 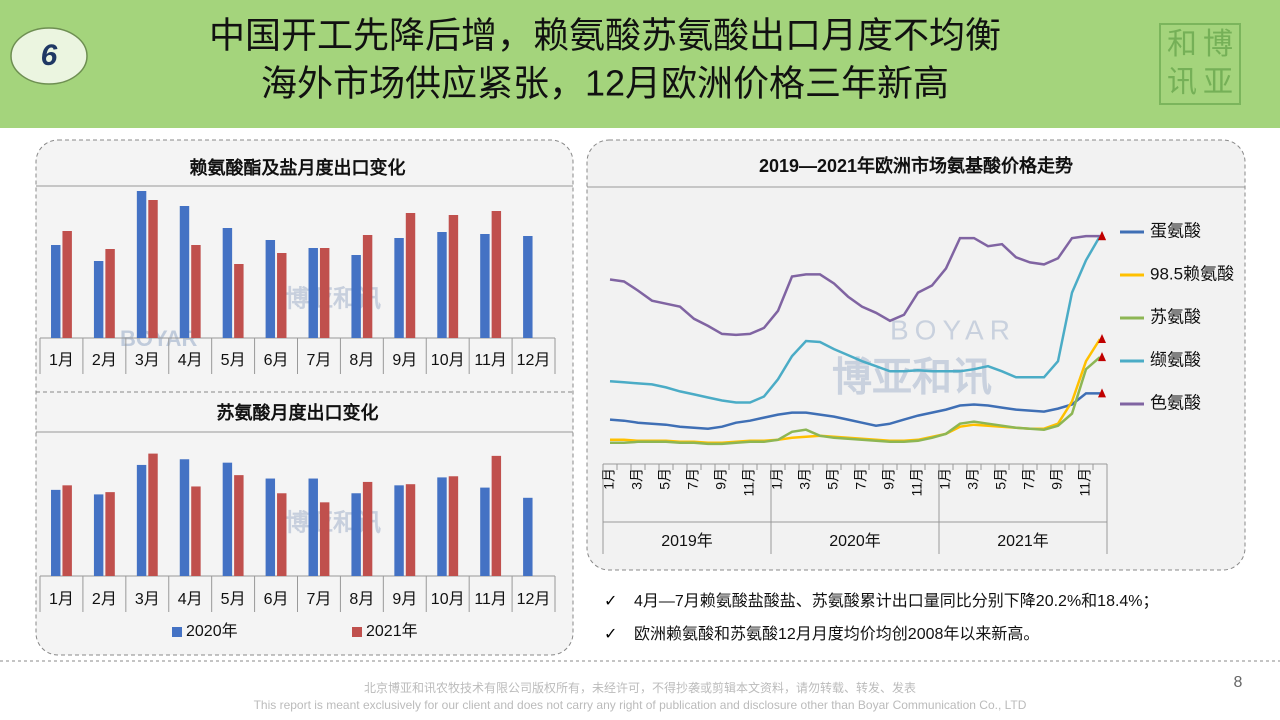 What do you see at coordinates (1192, 273) in the screenshot?
I see `legend-label: 98.5赖氨酸` at bounding box center [1192, 273].